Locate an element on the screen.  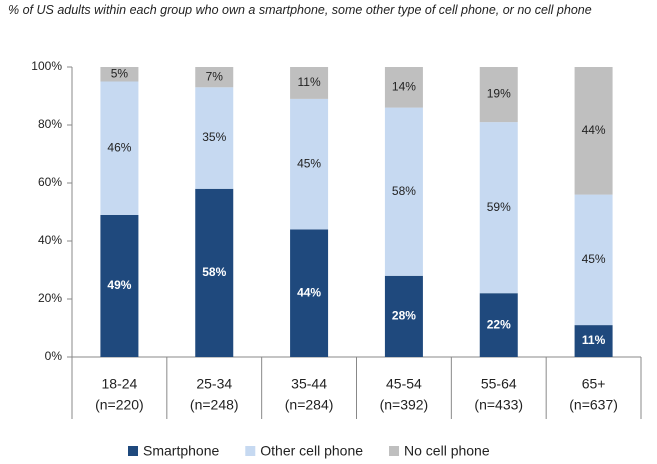
x-tick-label: 65+ is located at coordinates (594, 384).